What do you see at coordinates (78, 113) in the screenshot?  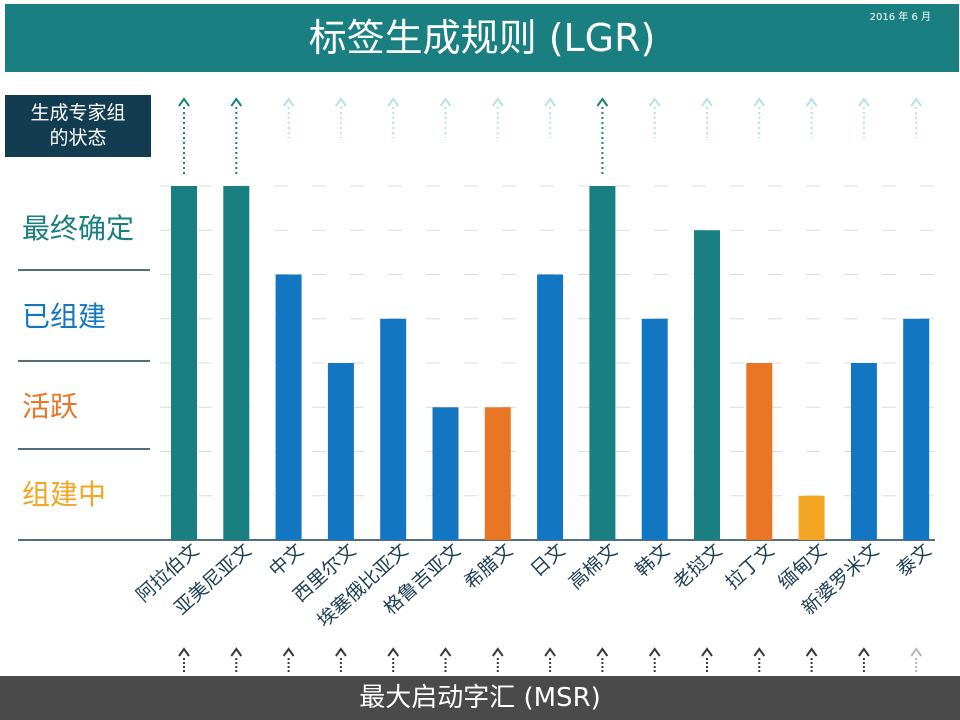 I see `working-group-status-line-1: 生成专家组` at bounding box center [78, 113].